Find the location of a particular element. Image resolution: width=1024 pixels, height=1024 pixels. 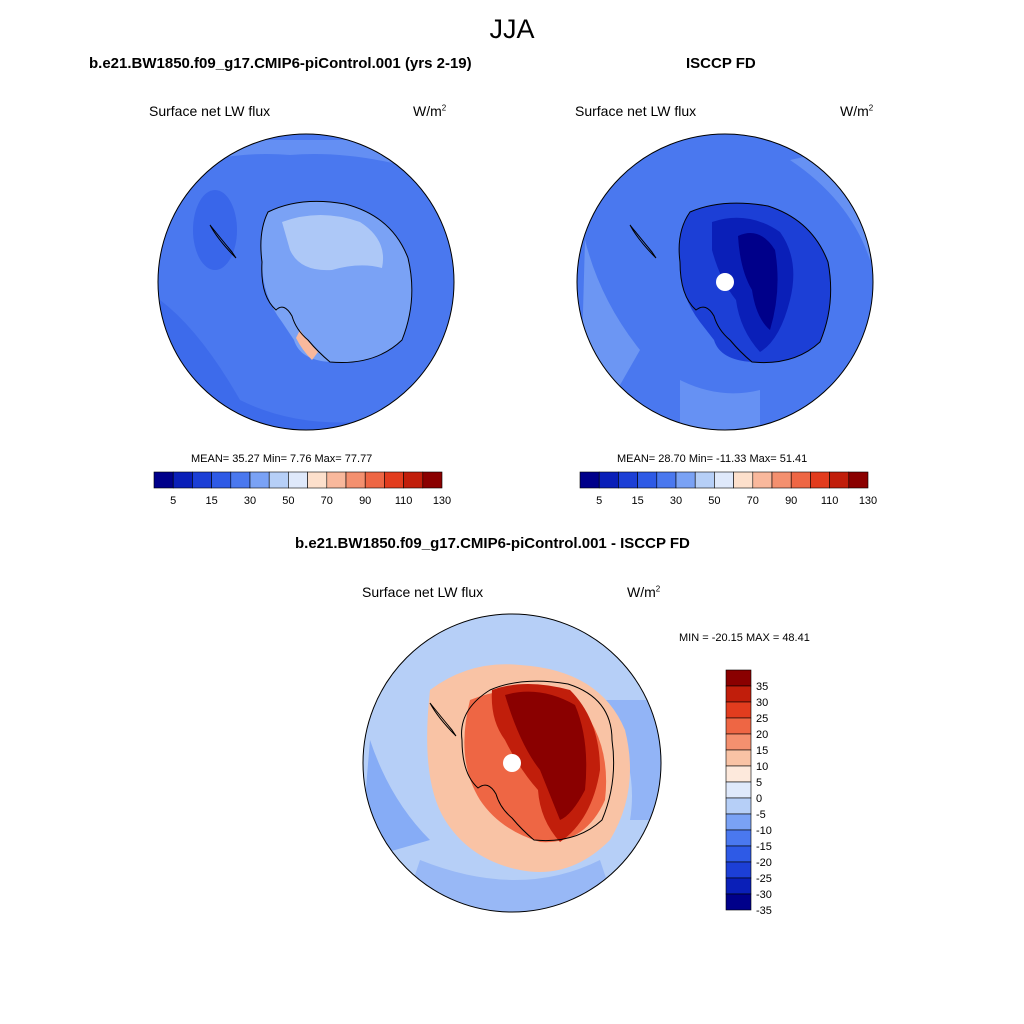

panel1-plateau-light is located at coordinates (333, 243).